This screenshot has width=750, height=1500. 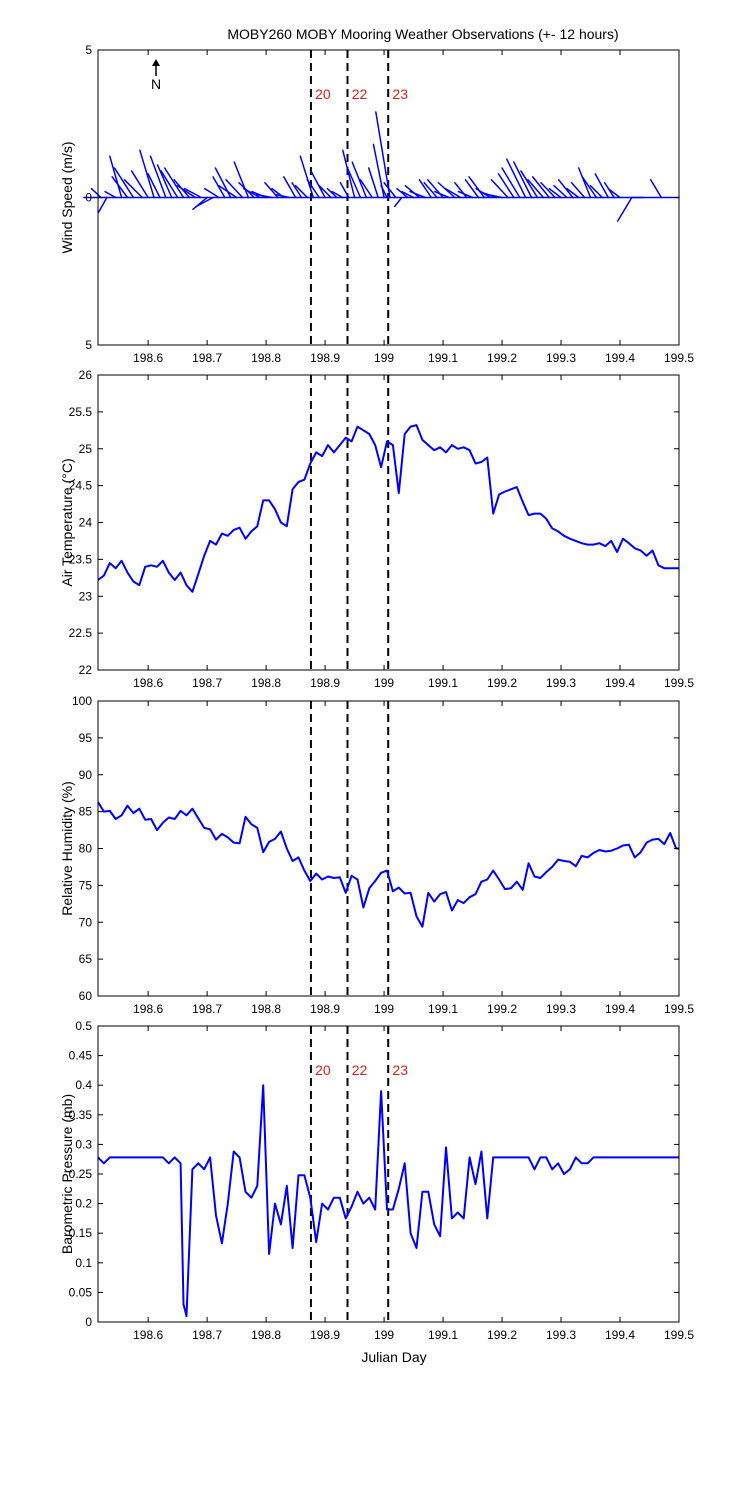 I want to click on y-tick-label: 22, so click(x=86, y=670).